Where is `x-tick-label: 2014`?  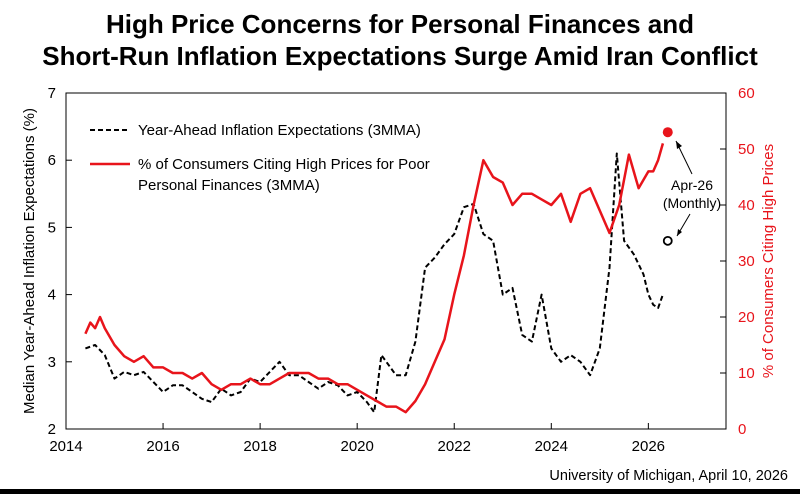 x-tick-label: 2014 is located at coordinates (65, 446).